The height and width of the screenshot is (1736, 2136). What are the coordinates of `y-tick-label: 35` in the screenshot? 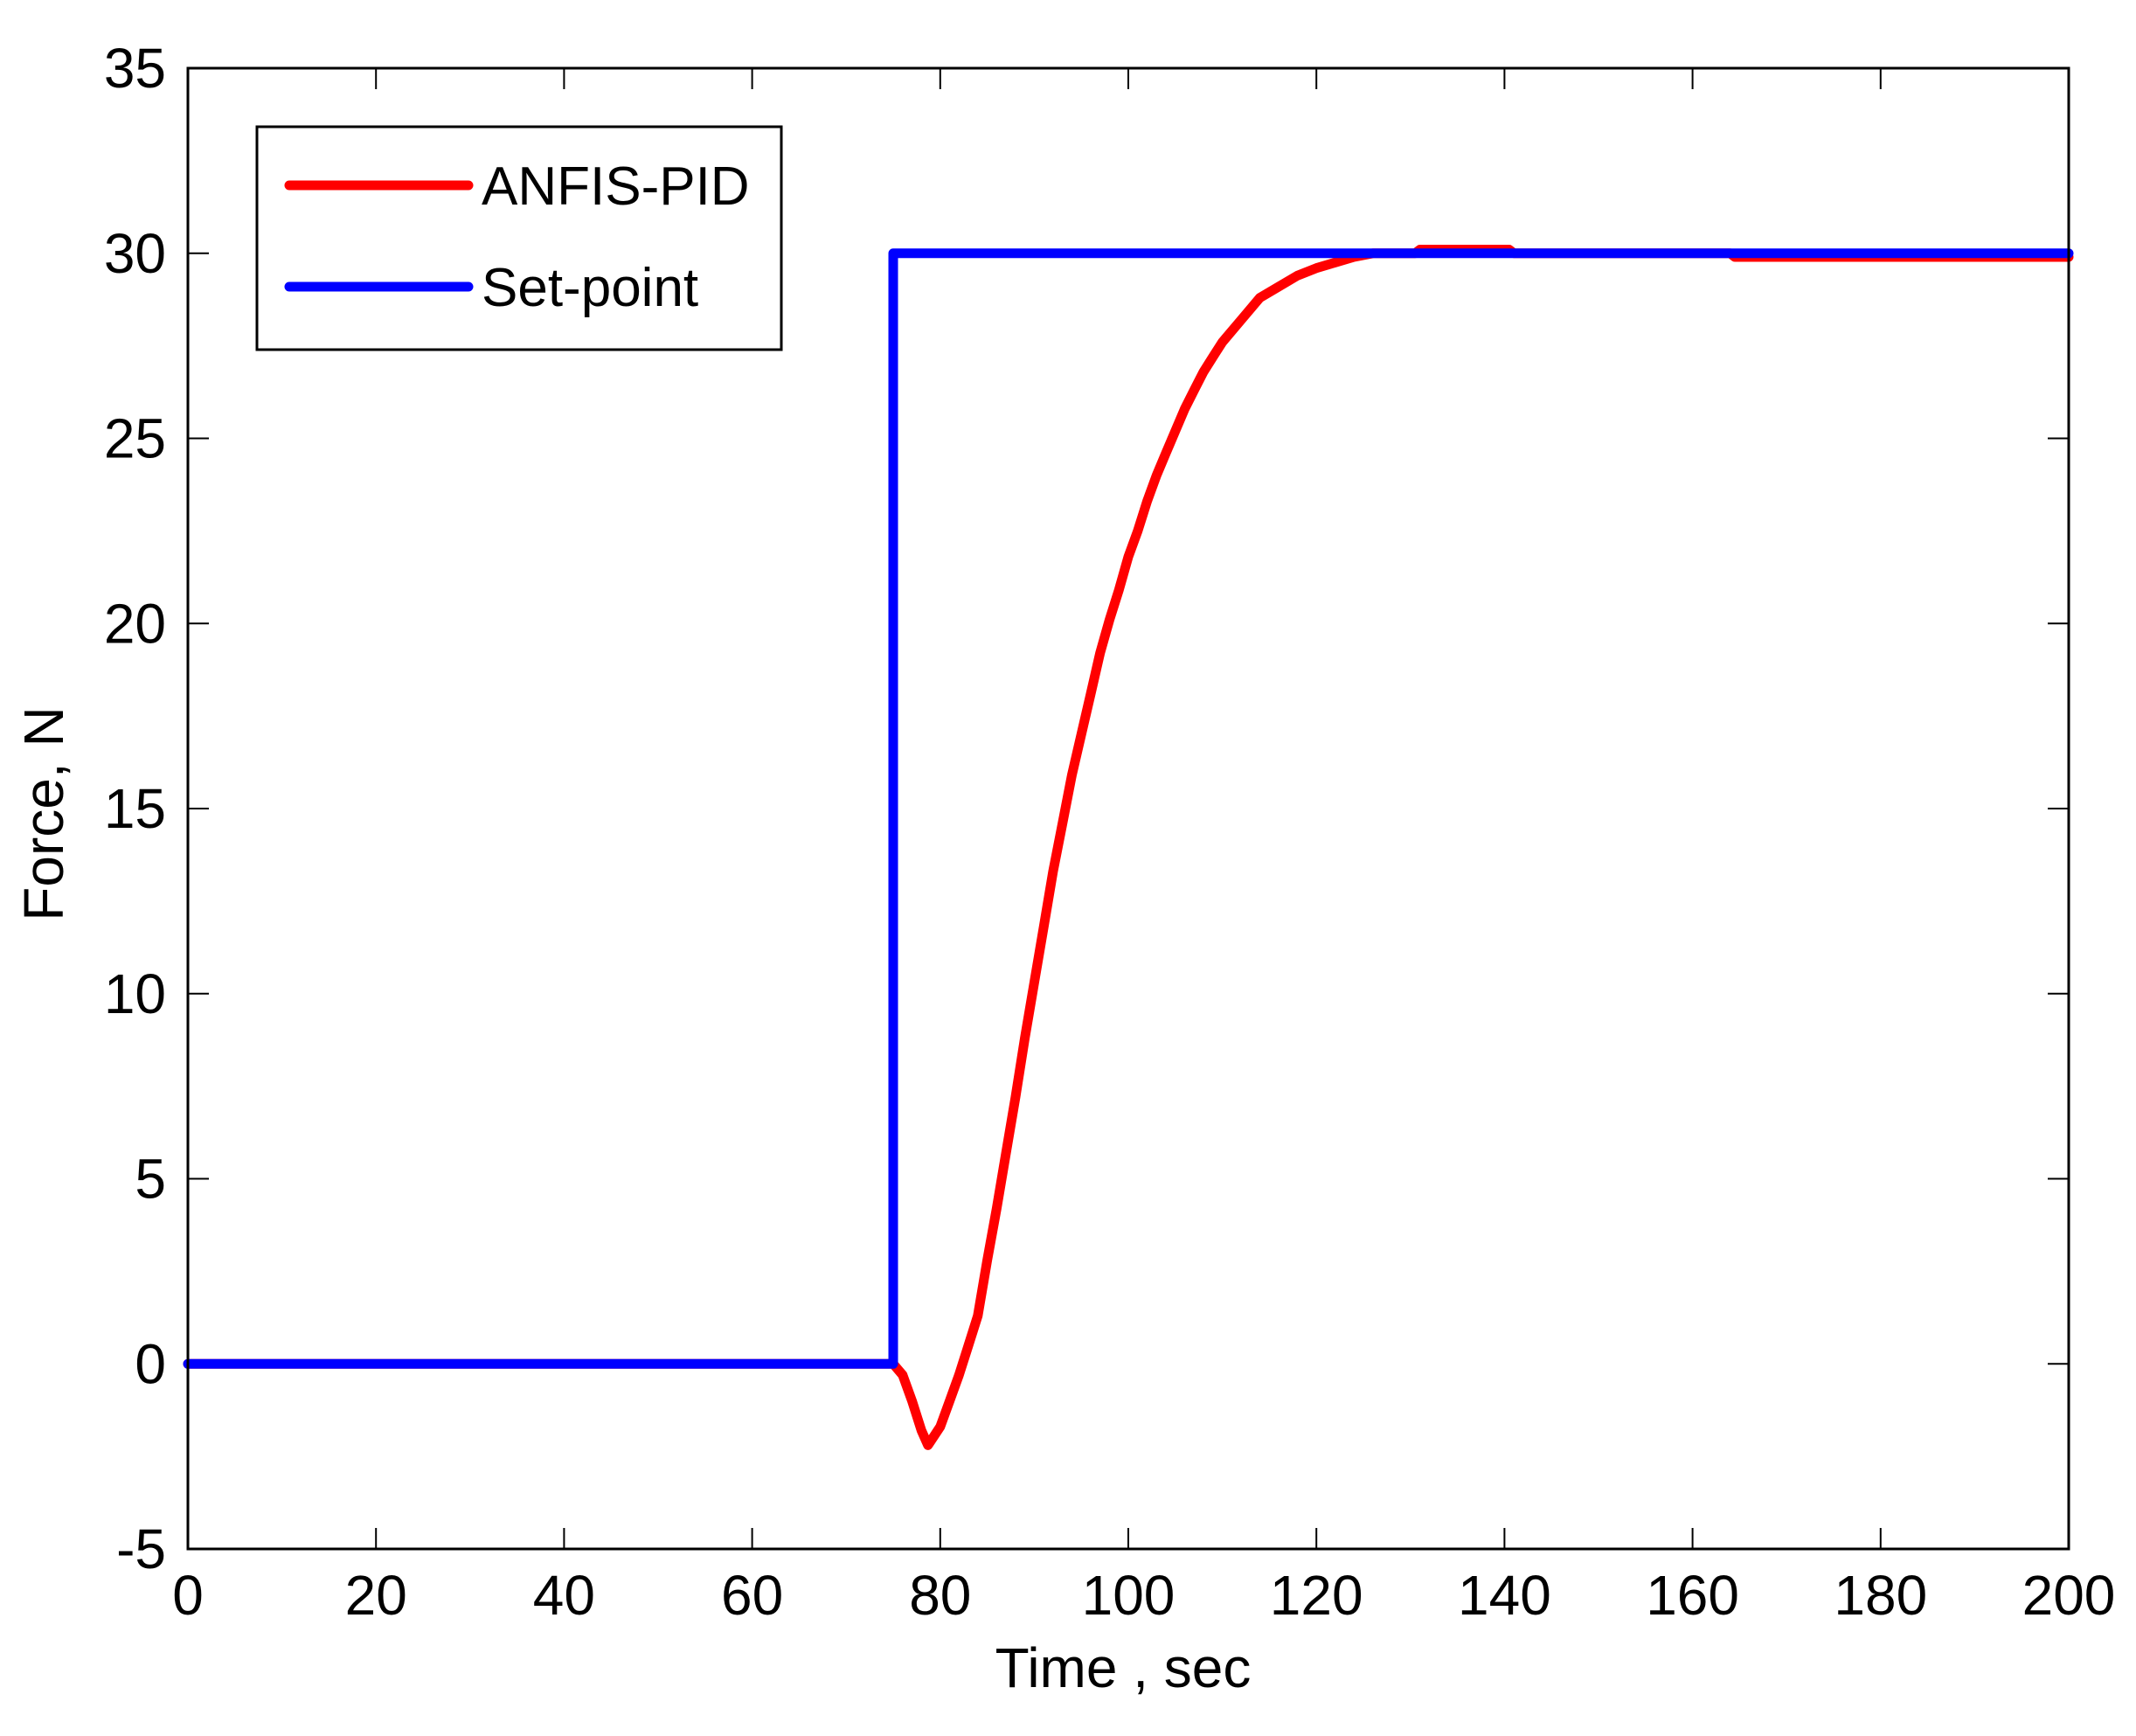 It's located at (135, 68).